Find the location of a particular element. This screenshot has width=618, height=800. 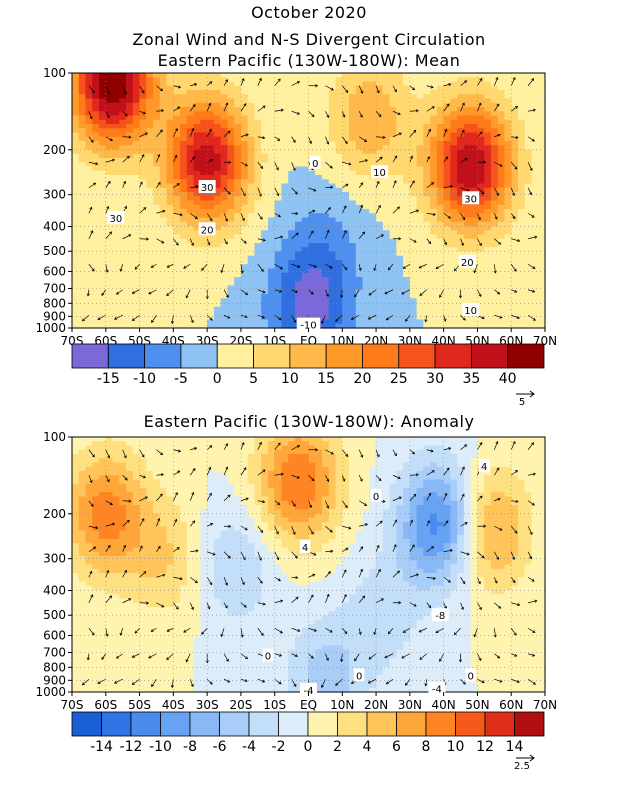

anom-y-tick-label: 200 is located at coordinates (54, 514).